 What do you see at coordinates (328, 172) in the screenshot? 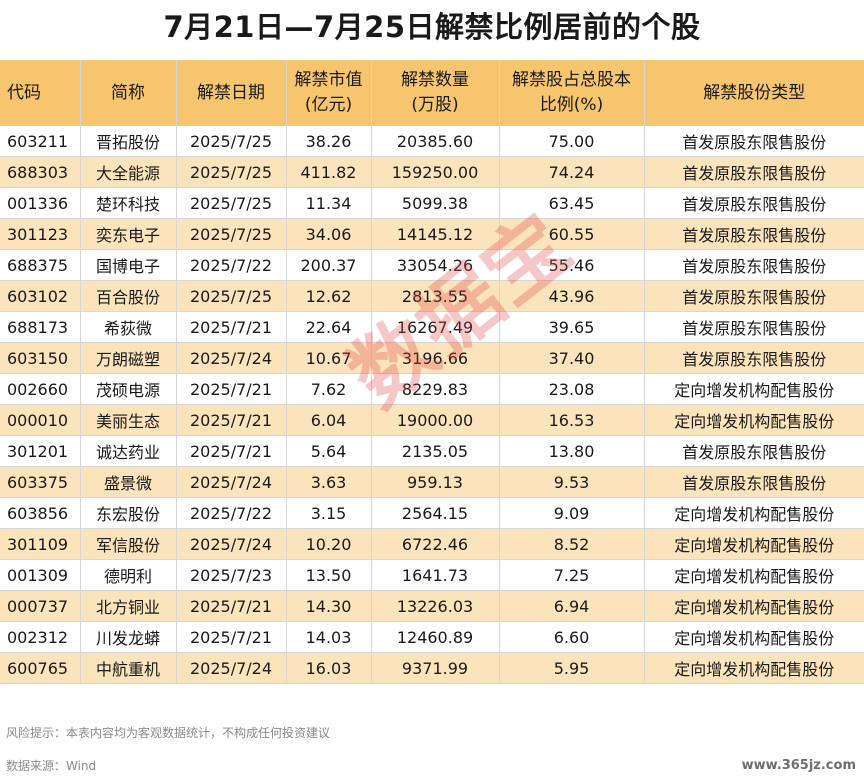
I see `cell-market-value: 411.82` at bounding box center [328, 172].